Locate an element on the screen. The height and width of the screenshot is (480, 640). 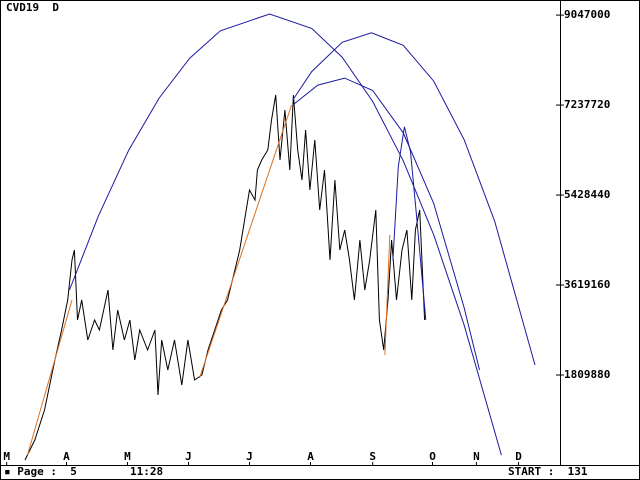
x-tick-label: N is located at coordinates (476, 456).